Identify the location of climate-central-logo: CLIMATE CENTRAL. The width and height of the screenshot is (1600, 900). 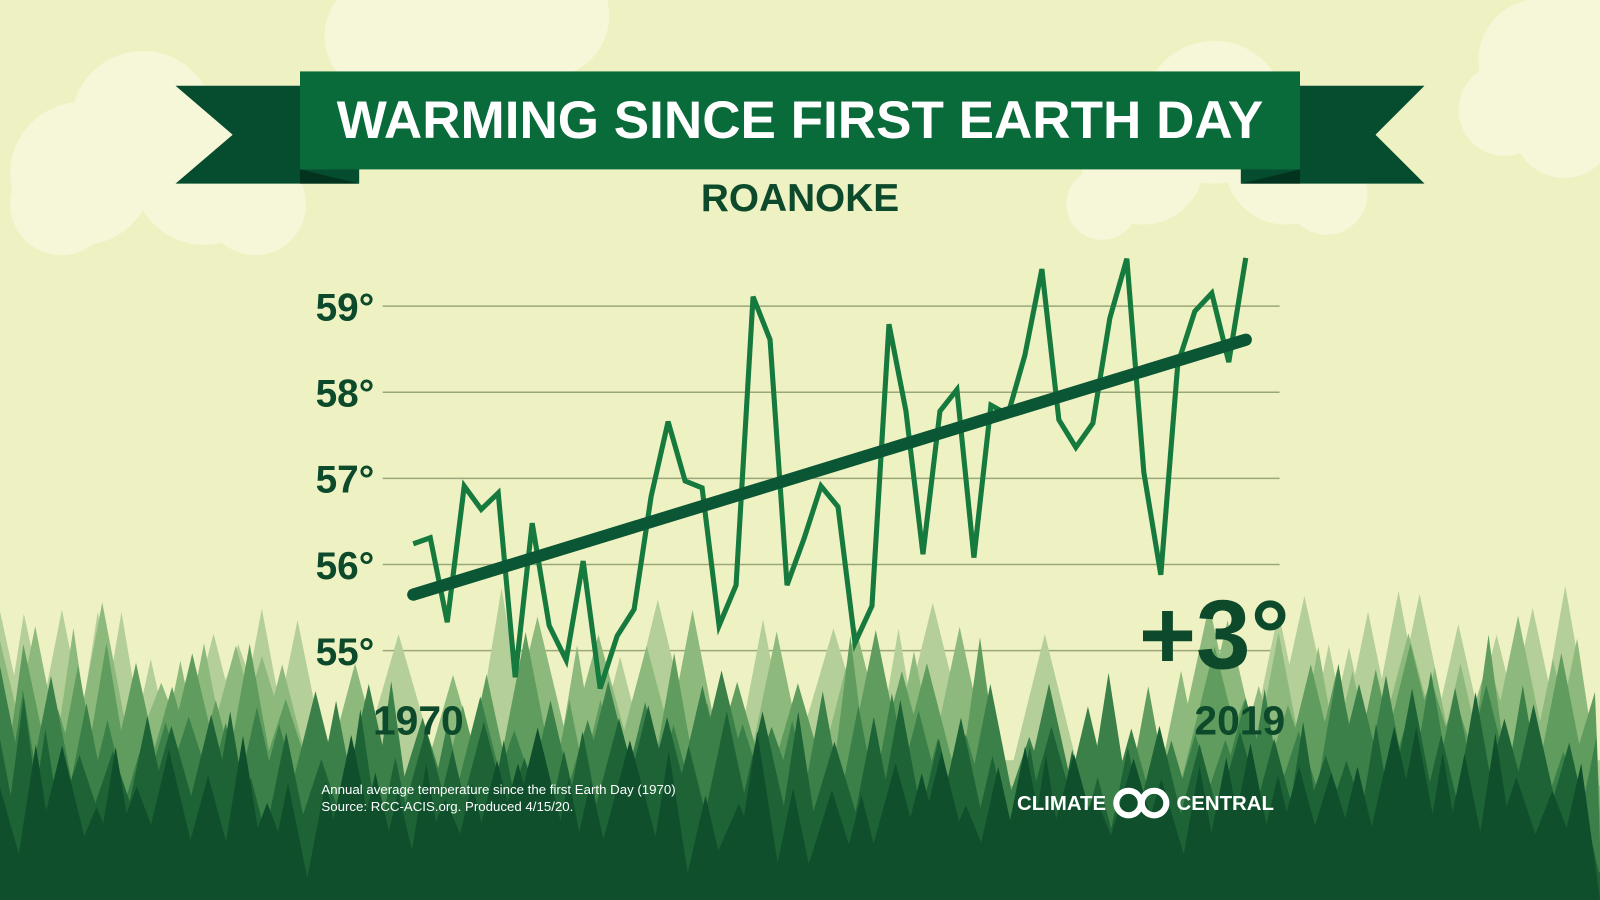
(1145, 803).